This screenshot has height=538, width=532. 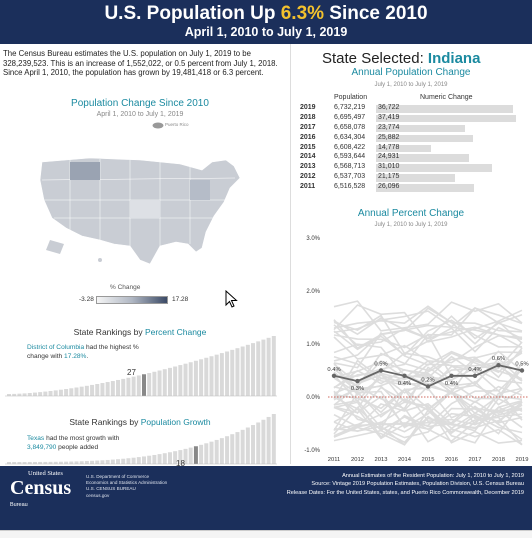 I want to click on pop-row: 2017 6,658,078 23,774, so click(x=412, y=129).